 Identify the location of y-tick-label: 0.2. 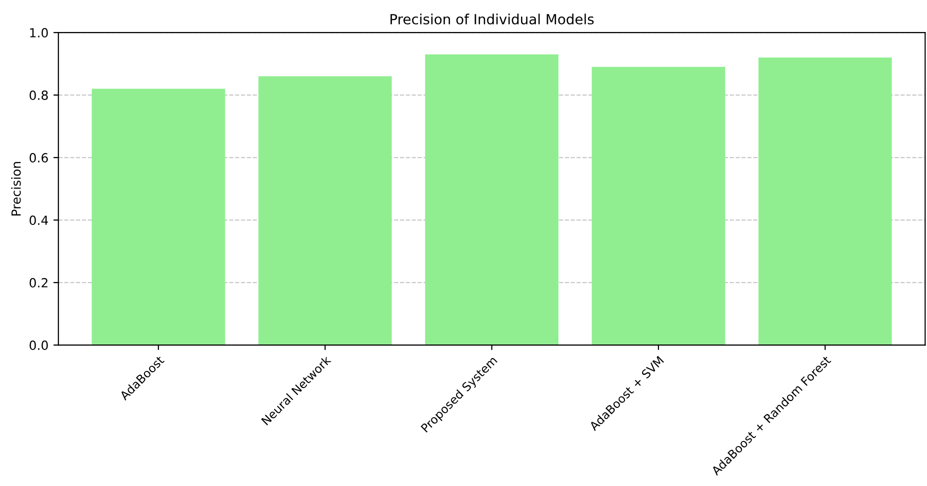
(39, 283).